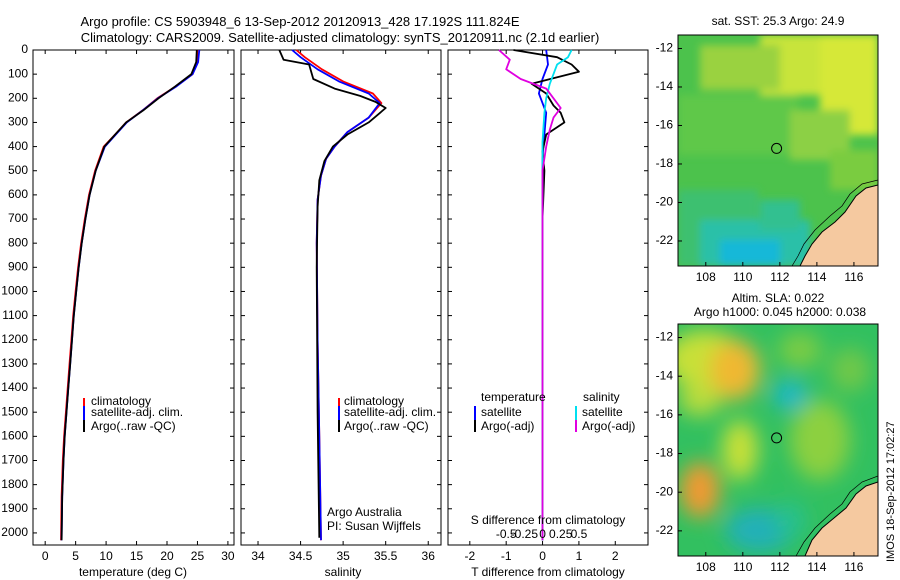  Describe the element at coordinates (106, 556) in the screenshot. I see `x-tick-label: 10` at that location.